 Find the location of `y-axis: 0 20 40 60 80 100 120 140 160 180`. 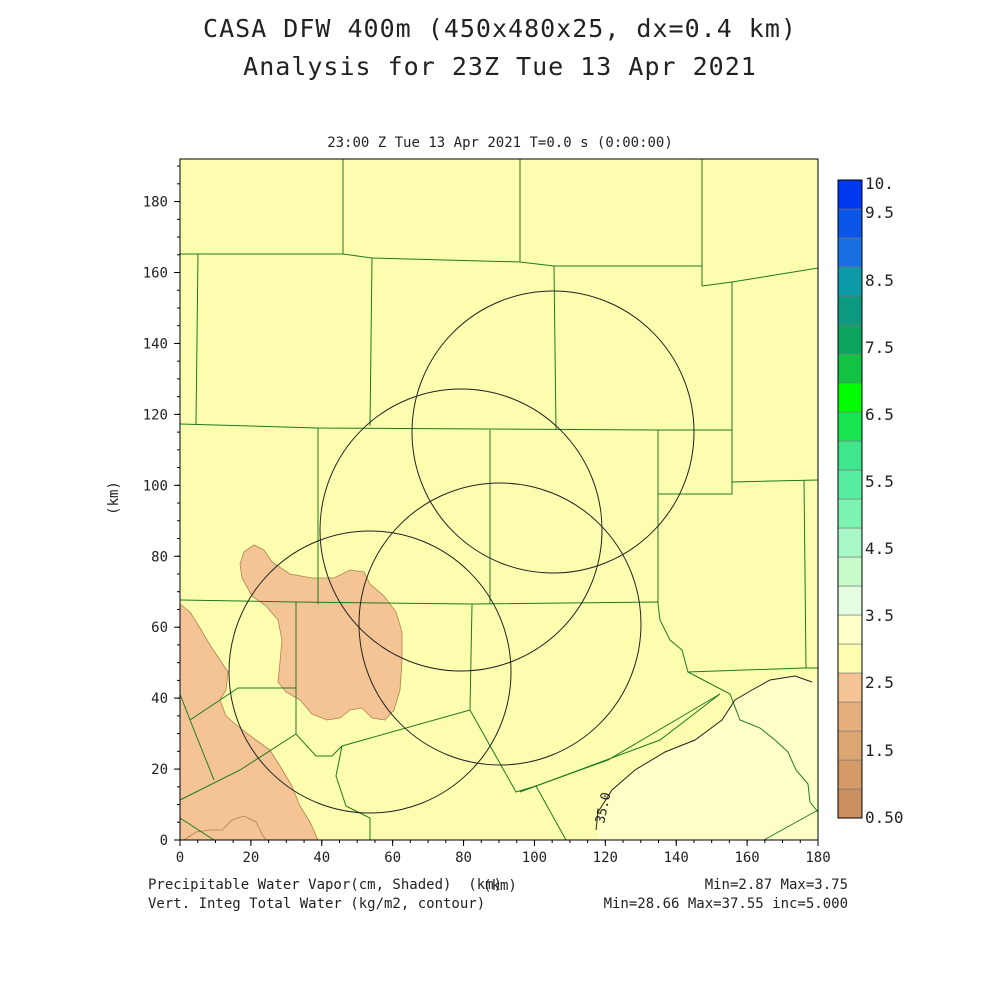

y-axis: 0 20 40 60 80 100 120 140 160 180 is located at coordinates (161, 507).